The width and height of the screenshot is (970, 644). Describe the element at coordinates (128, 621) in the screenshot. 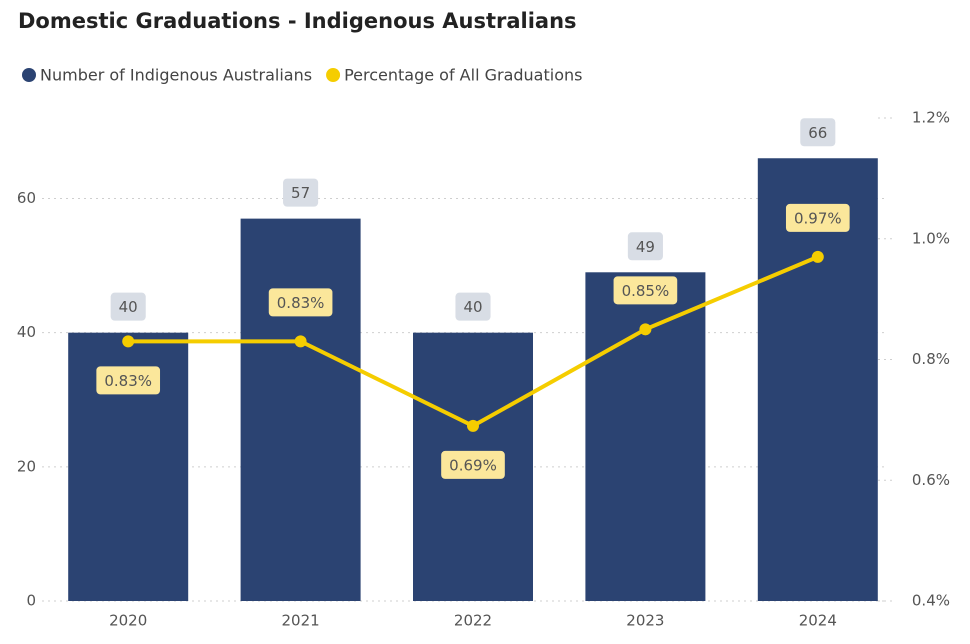

I see `x-tick-label: 2020` at that location.